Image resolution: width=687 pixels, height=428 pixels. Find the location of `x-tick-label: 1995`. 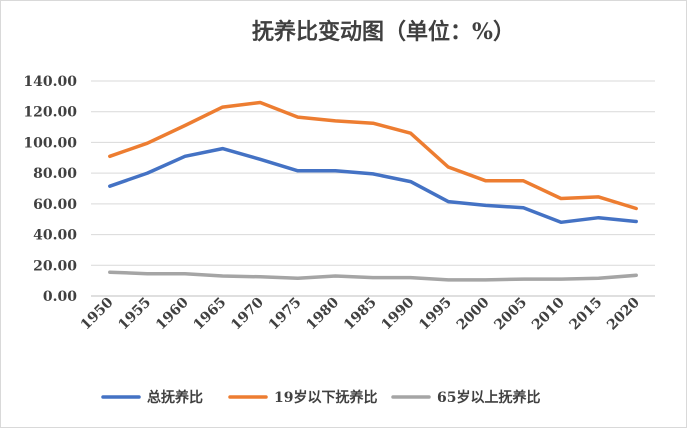

x-tick-label: 1995 is located at coordinates (435, 314).